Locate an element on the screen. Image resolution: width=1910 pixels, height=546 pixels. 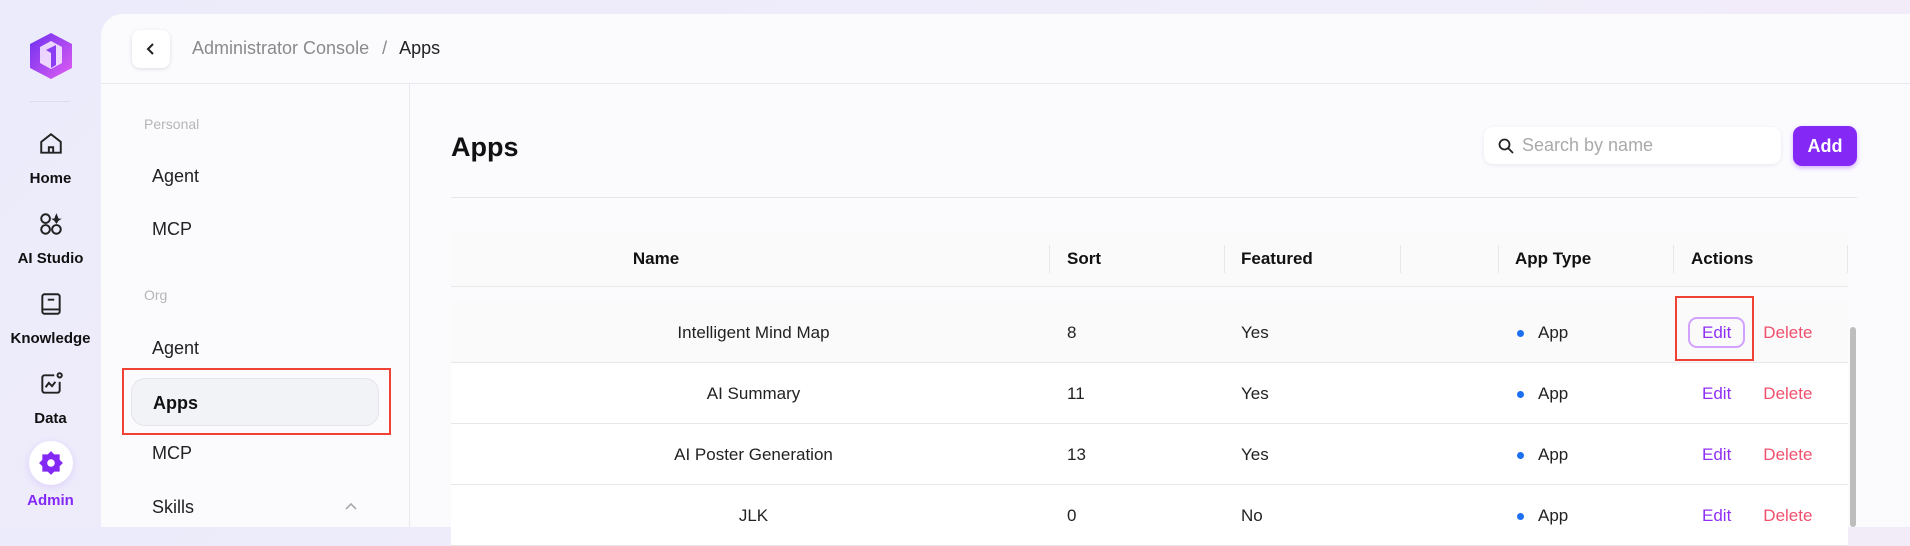
chart-icon is located at coordinates (51, 383).